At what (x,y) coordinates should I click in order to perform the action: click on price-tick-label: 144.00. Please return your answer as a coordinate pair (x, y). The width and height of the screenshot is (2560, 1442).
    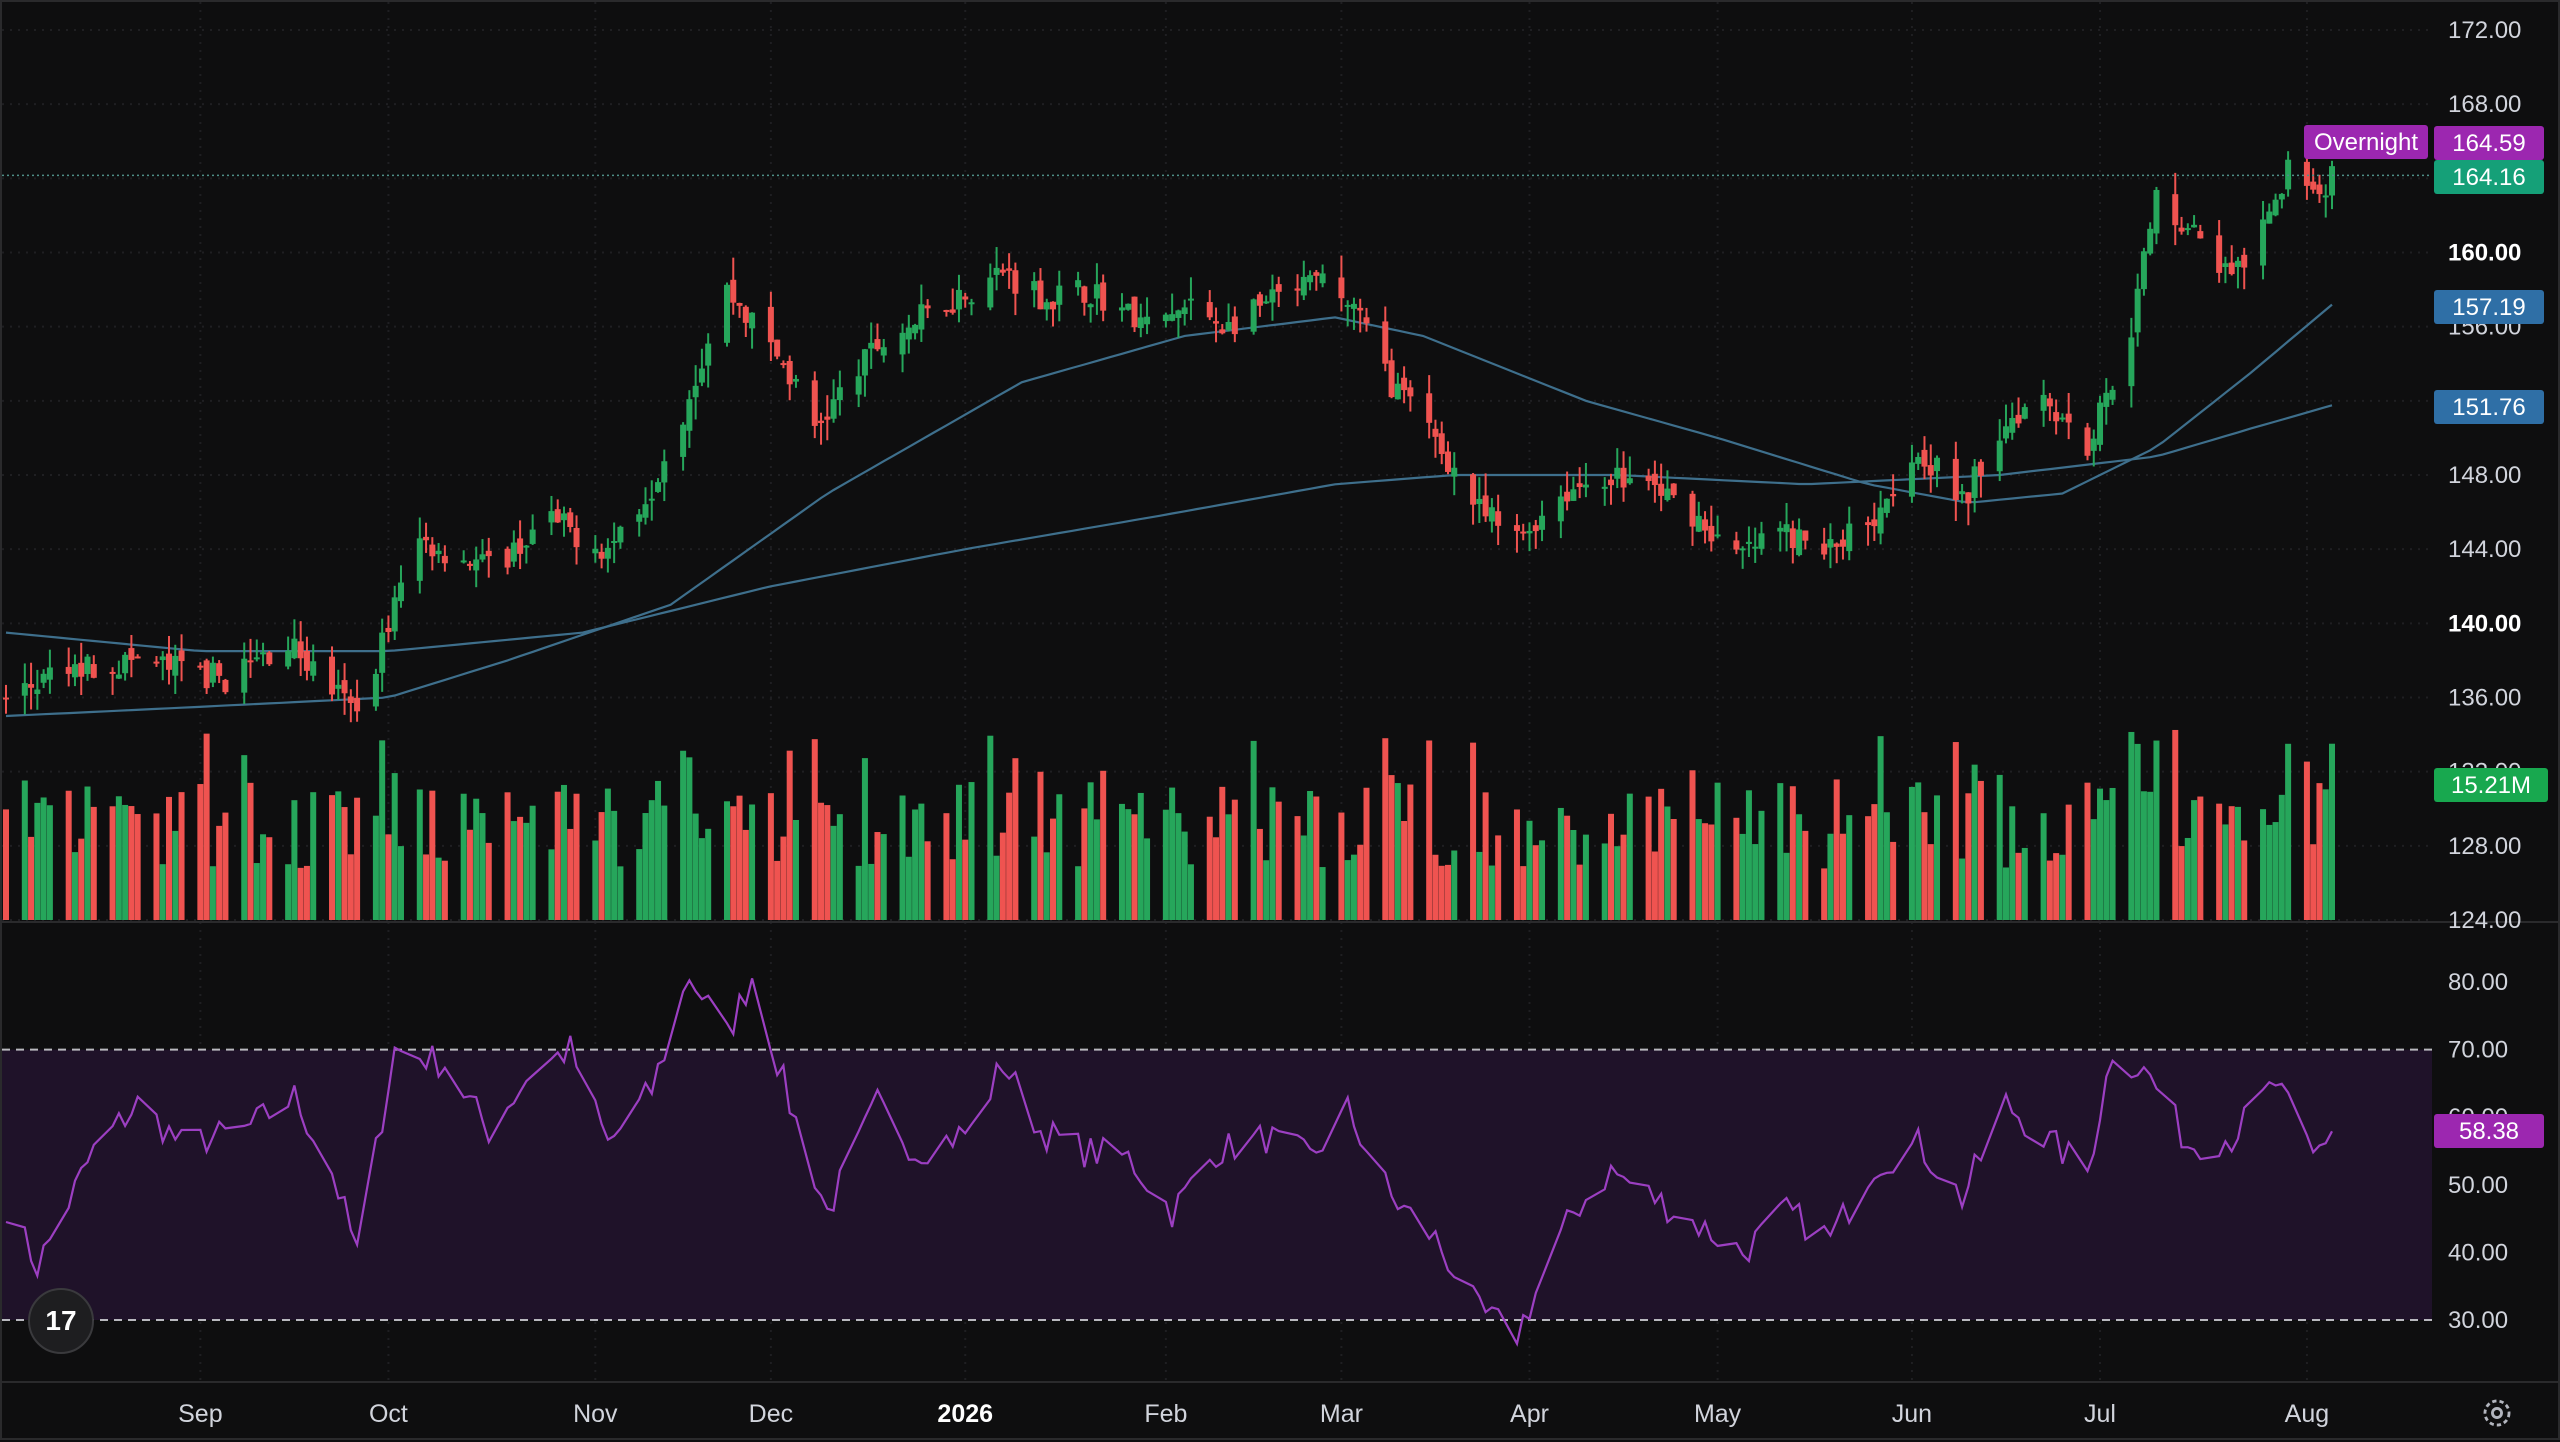
    Looking at the image, I should click on (2484, 549).